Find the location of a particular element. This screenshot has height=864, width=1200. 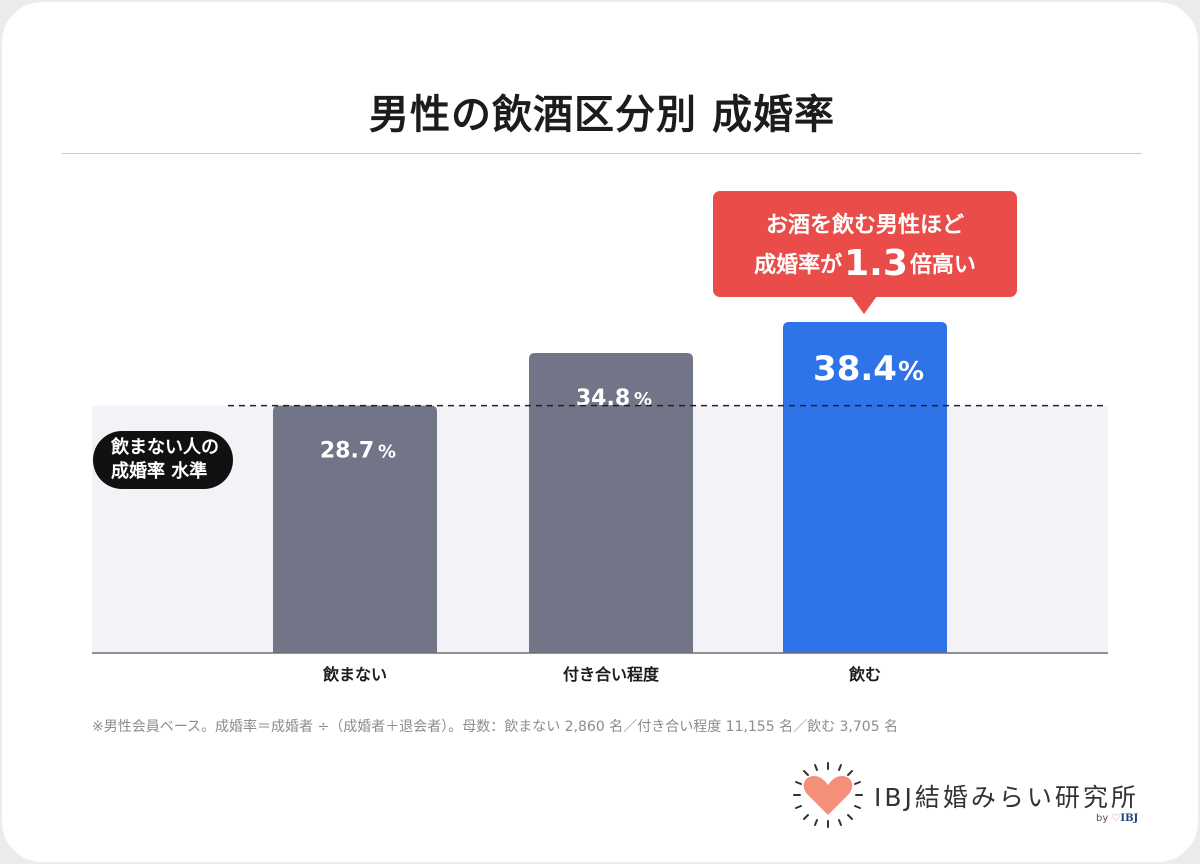

bar-value-label-0: 28.7 is located at coordinates (347, 451).